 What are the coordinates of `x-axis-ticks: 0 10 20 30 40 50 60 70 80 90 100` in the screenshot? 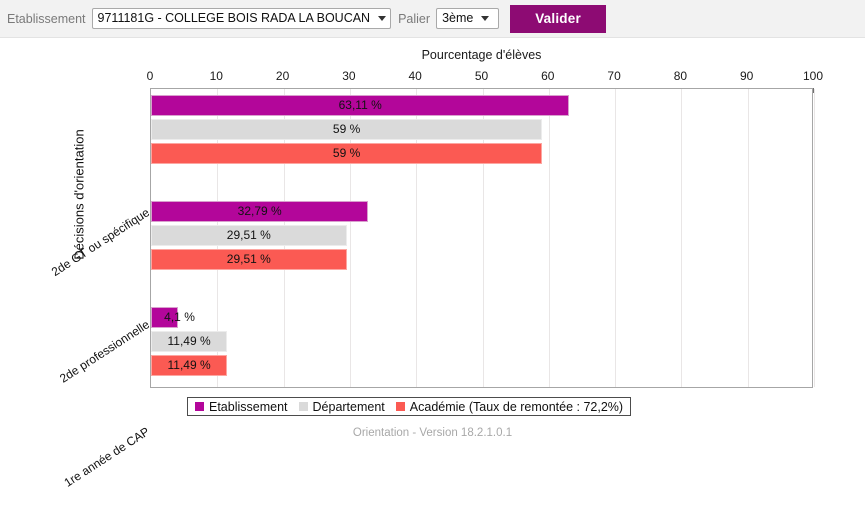 It's located at (485, 81).